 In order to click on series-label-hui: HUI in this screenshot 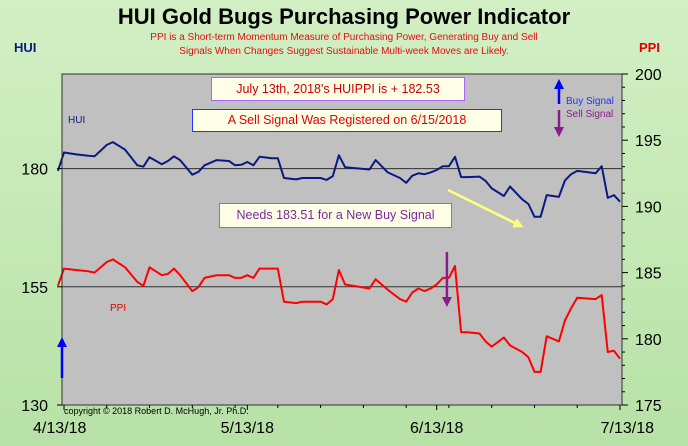, I will do `click(77, 120)`.